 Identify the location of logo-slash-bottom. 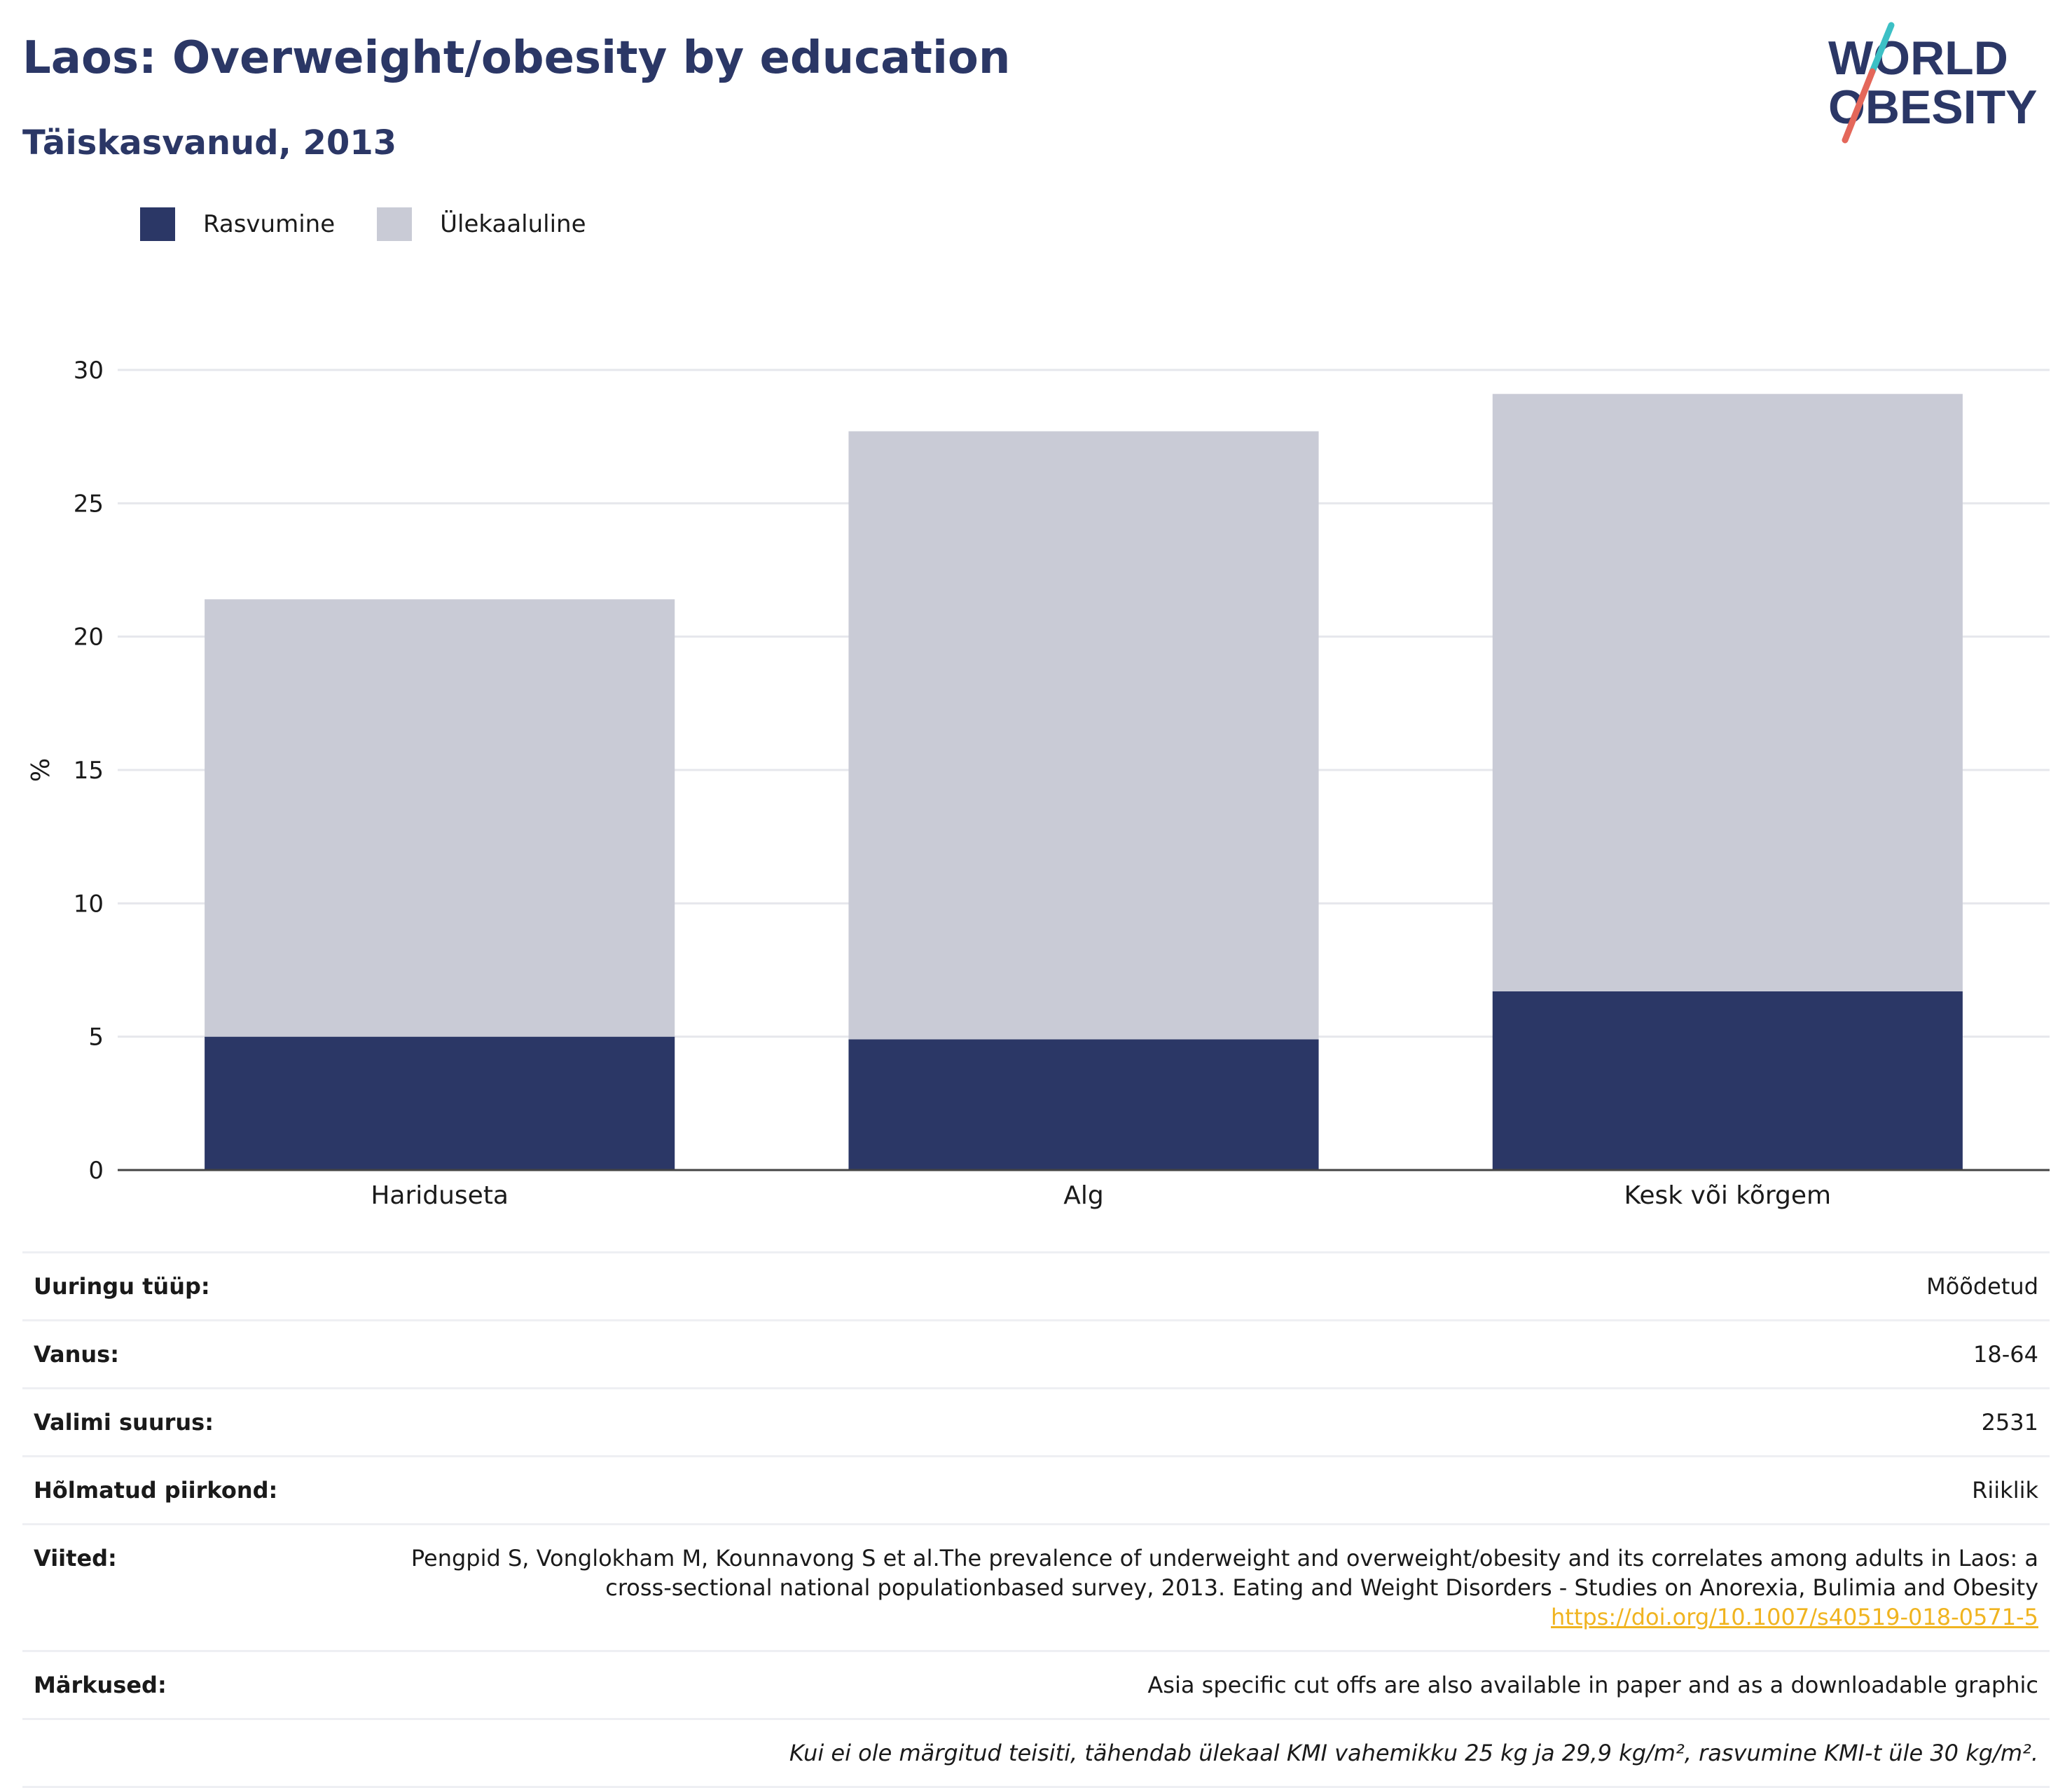
(1859, 106).